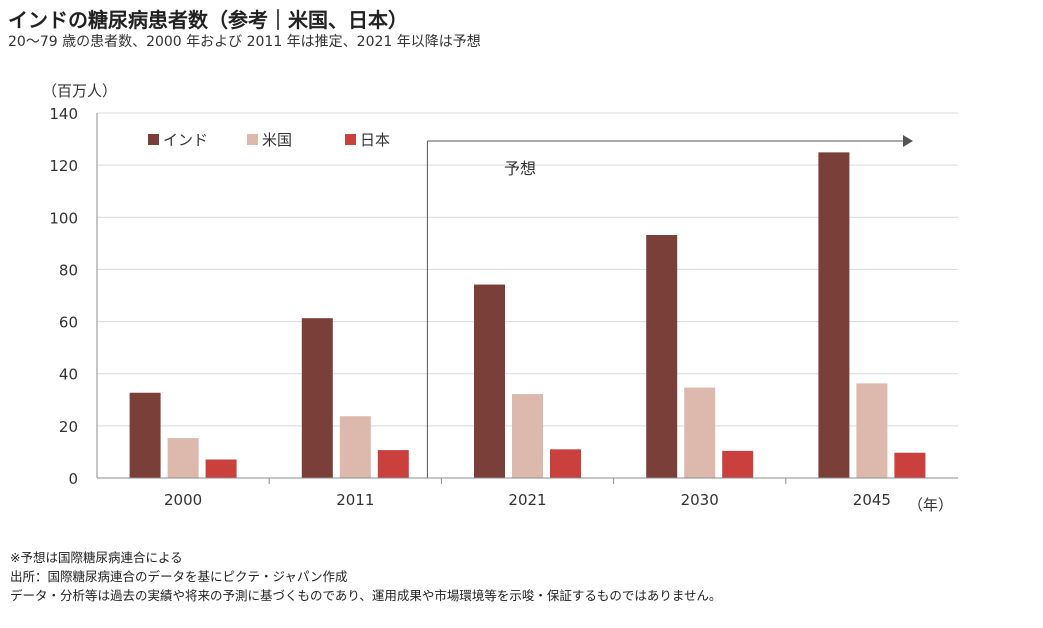 The width and height of the screenshot is (1043, 628). Describe the element at coordinates (63, 166) in the screenshot. I see `y-tick-label: 120` at that location.